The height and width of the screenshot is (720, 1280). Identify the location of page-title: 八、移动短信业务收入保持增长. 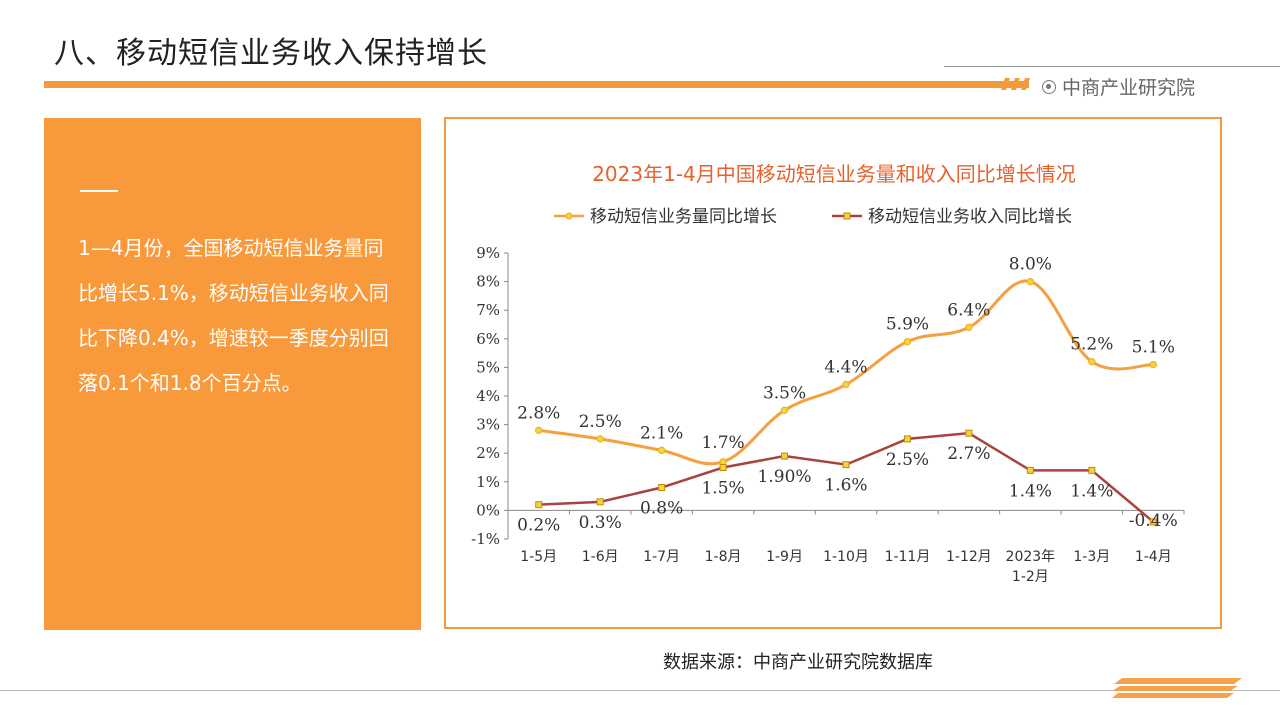
(271, 53).